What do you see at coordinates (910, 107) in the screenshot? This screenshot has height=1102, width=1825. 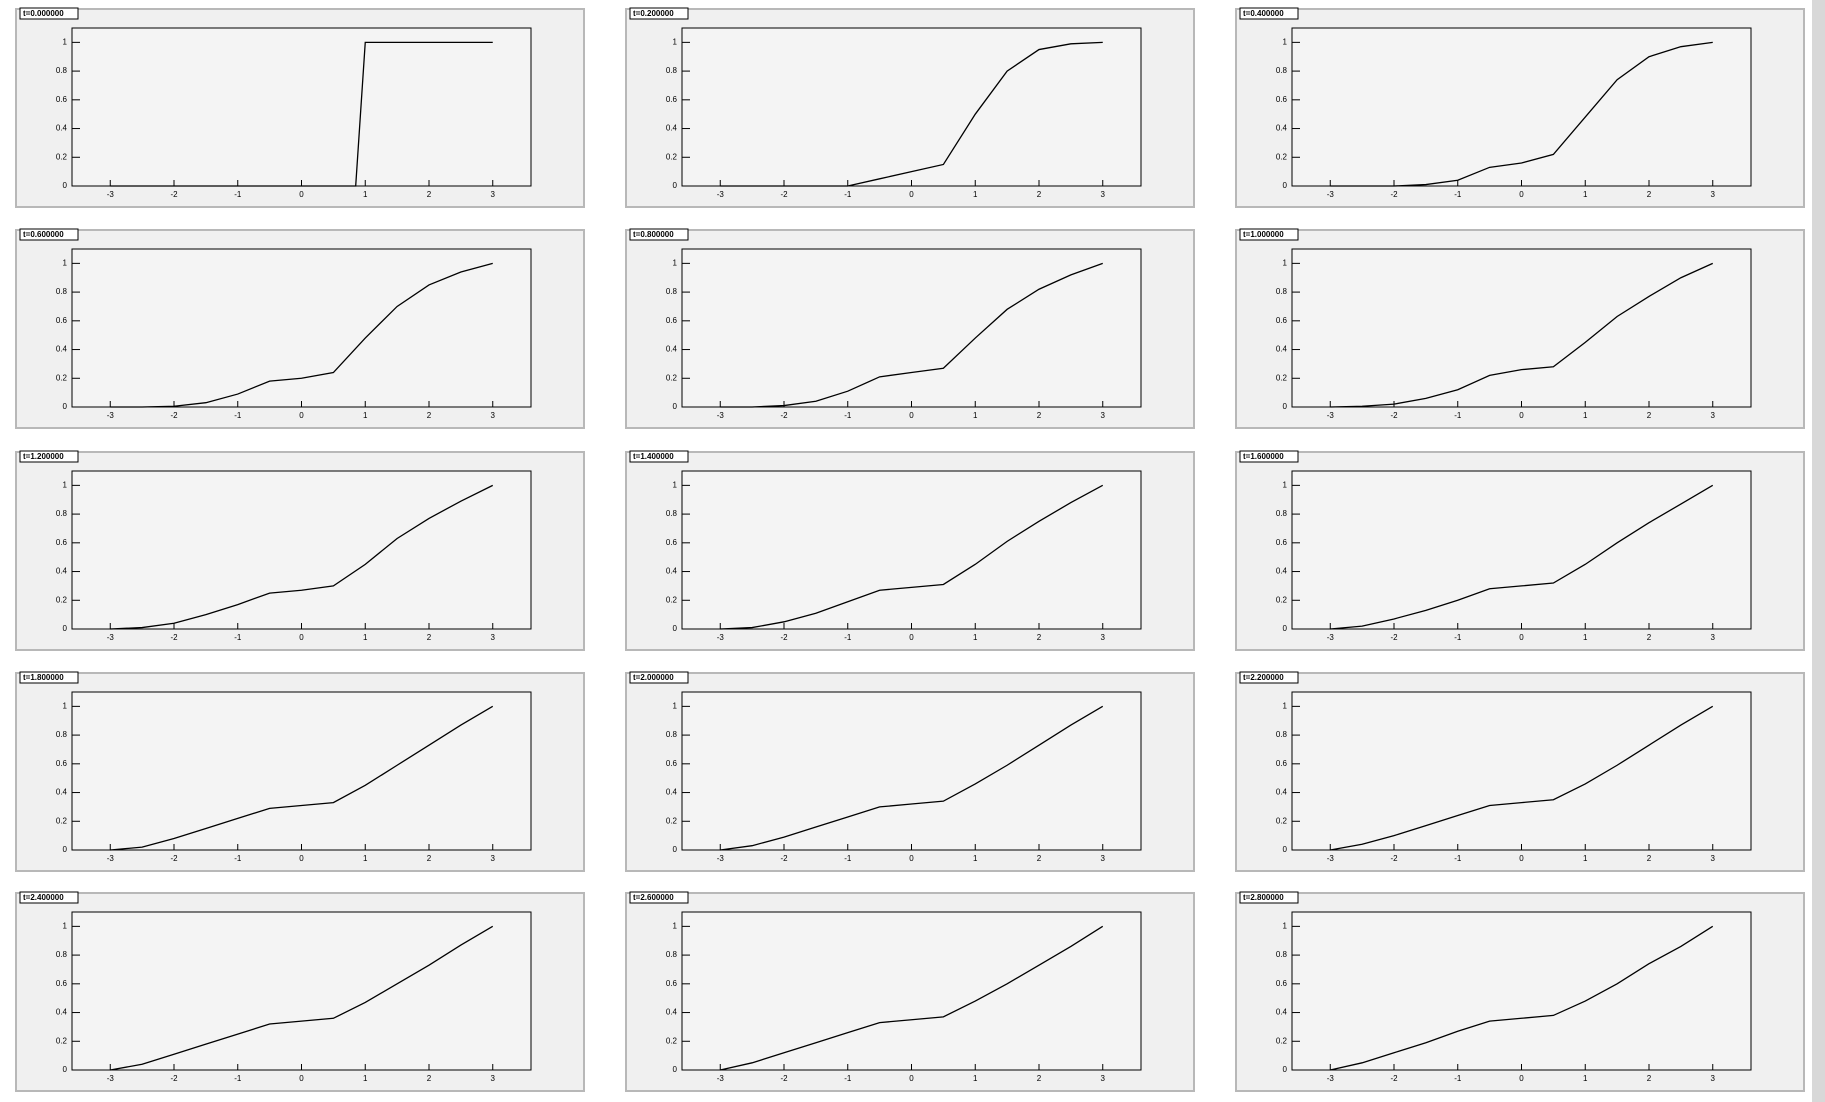 I see `panel: 0 0.2 0.4 0.6 0.8 1 -3 -2 -1 0 1 2 3 t=0.200000` at bounding box center [910, 107].